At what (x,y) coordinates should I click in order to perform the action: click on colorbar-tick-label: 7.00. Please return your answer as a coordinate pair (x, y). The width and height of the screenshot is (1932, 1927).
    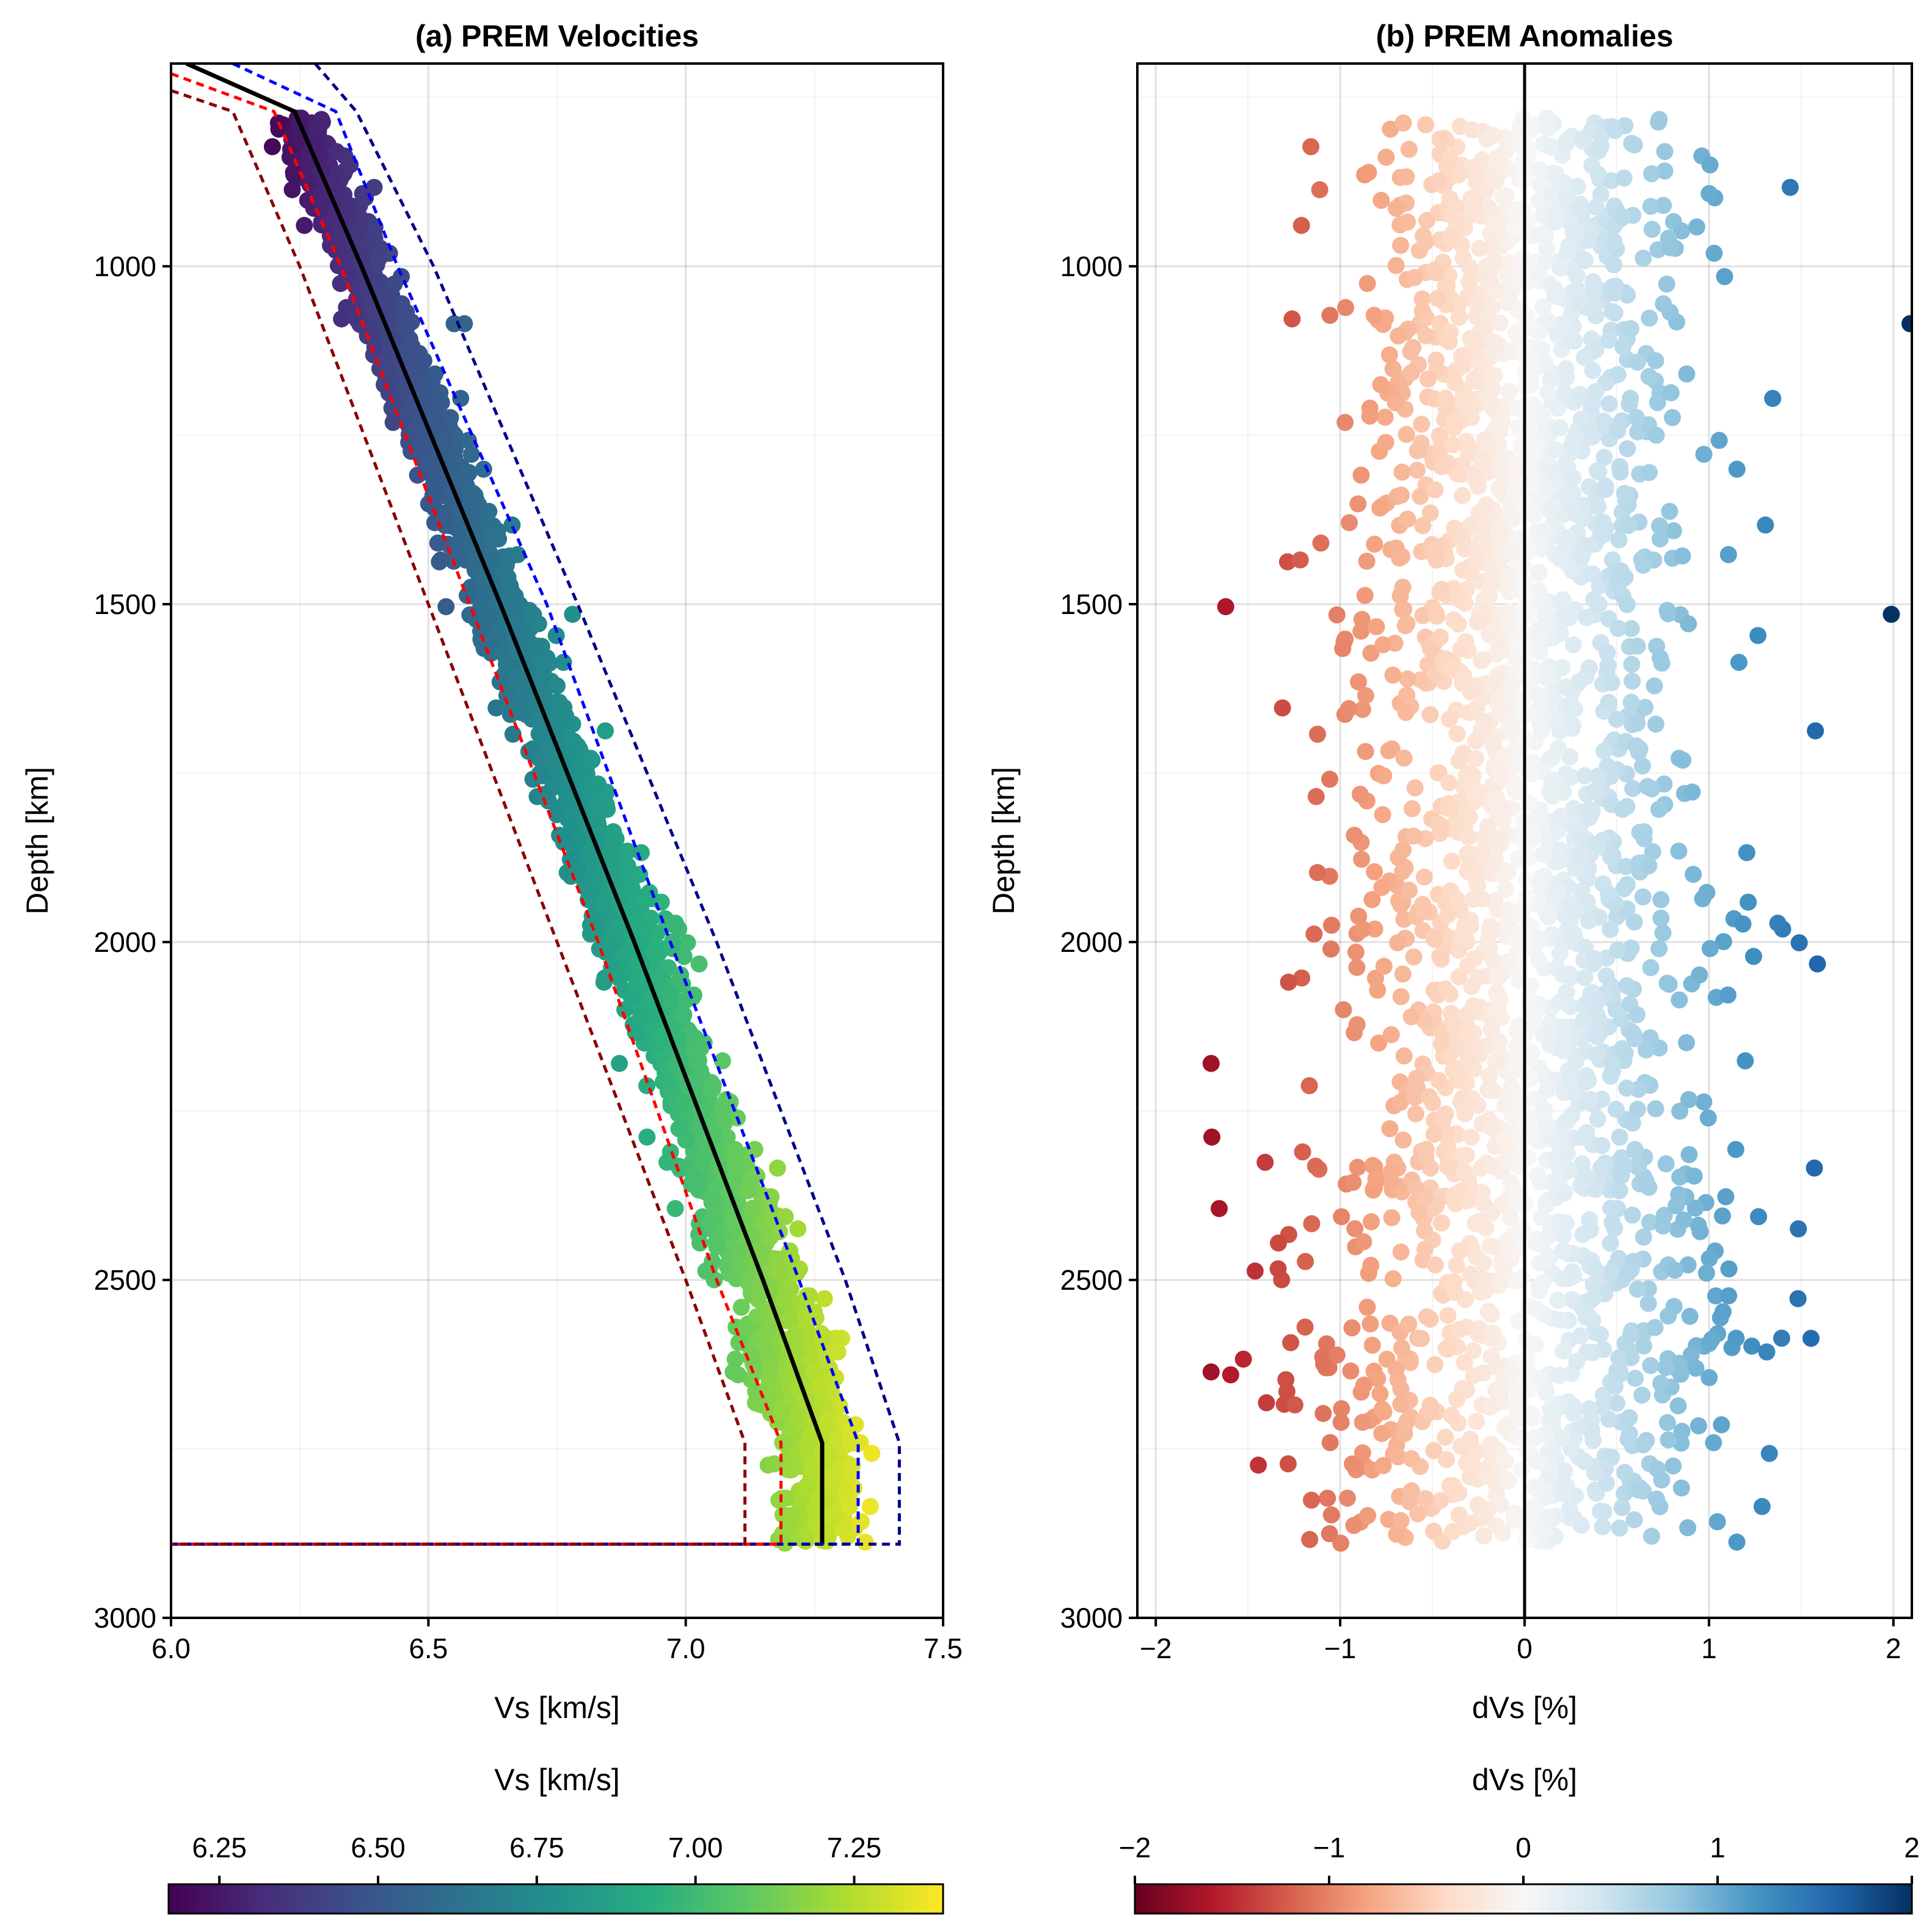
    Looking at the image, I should click on (695, 1847).